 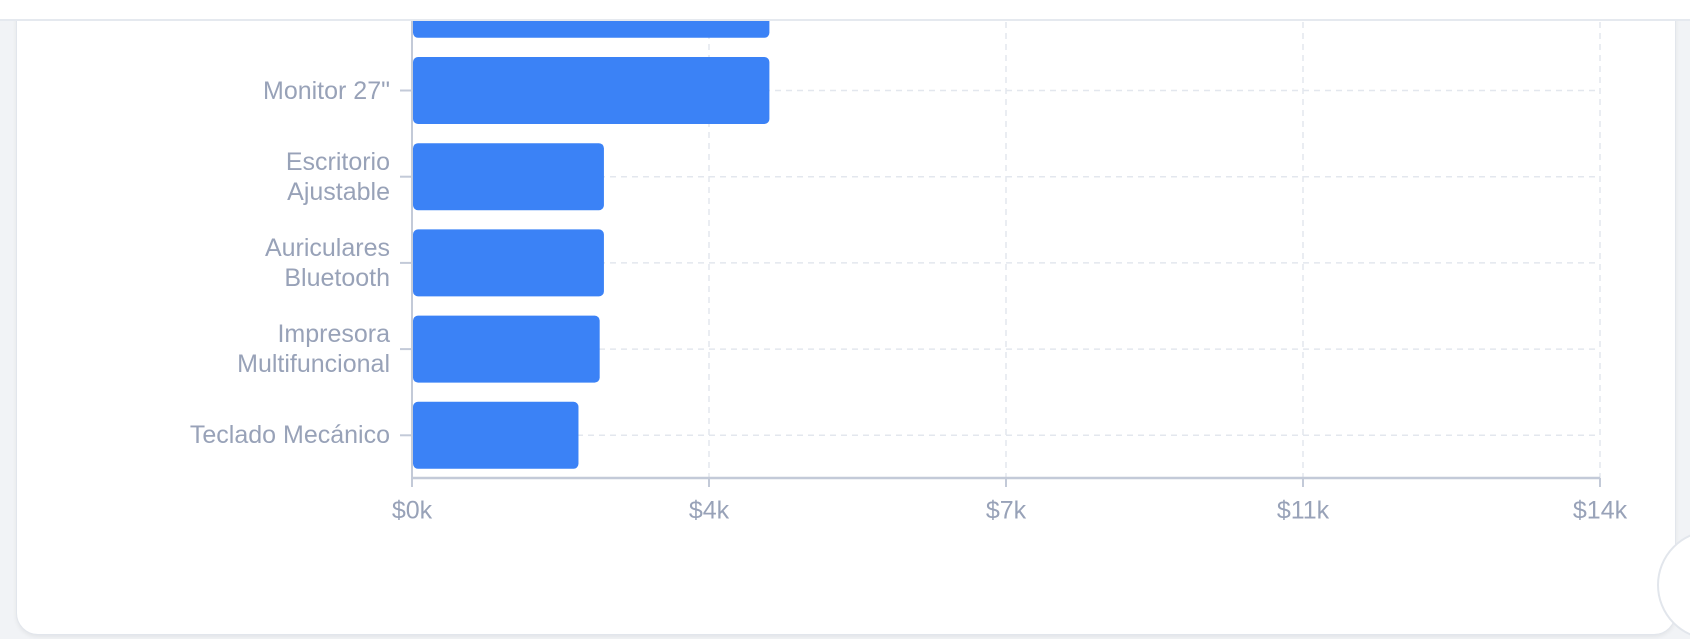 What do you see at coordinates (845, 10) in the screenshot?
I see `header-bar` at bounding box center [845, 10].